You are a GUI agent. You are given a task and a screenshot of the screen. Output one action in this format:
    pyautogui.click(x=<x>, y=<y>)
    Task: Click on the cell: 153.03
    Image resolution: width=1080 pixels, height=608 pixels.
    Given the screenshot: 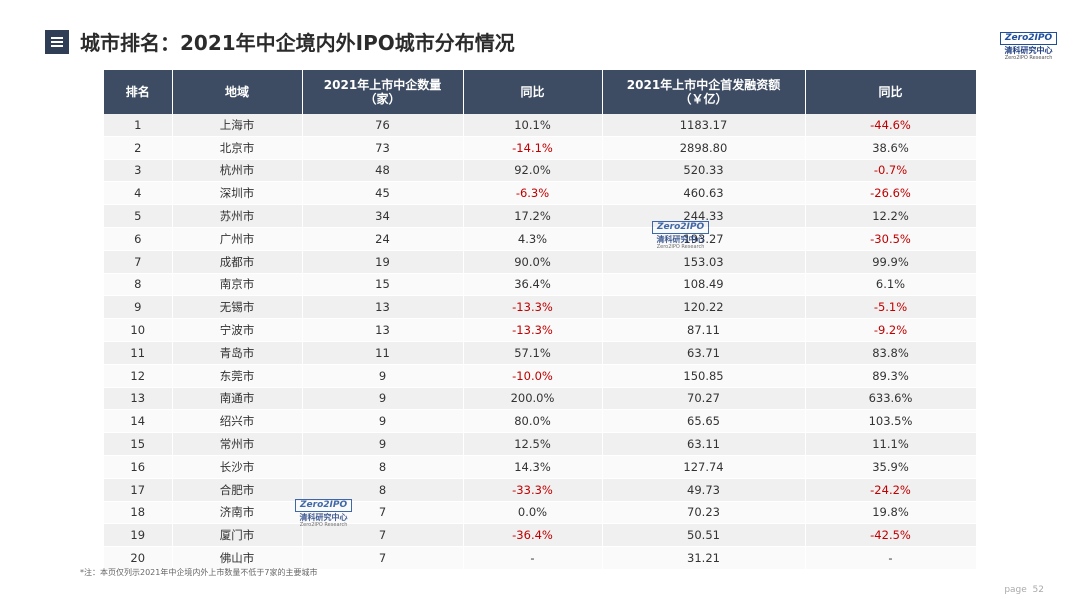 What is the action you would take?
    pyautogui.click(x=704, y=262)
    